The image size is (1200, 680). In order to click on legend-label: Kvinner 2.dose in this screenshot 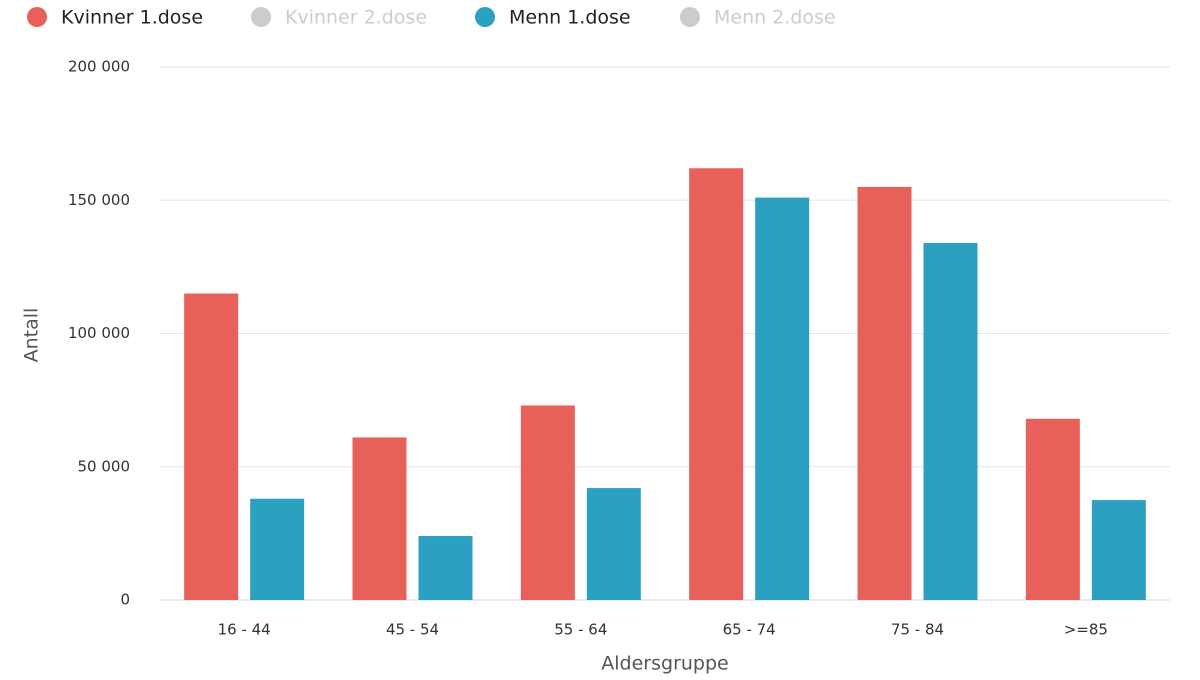, I will do `click(356, 18)`.